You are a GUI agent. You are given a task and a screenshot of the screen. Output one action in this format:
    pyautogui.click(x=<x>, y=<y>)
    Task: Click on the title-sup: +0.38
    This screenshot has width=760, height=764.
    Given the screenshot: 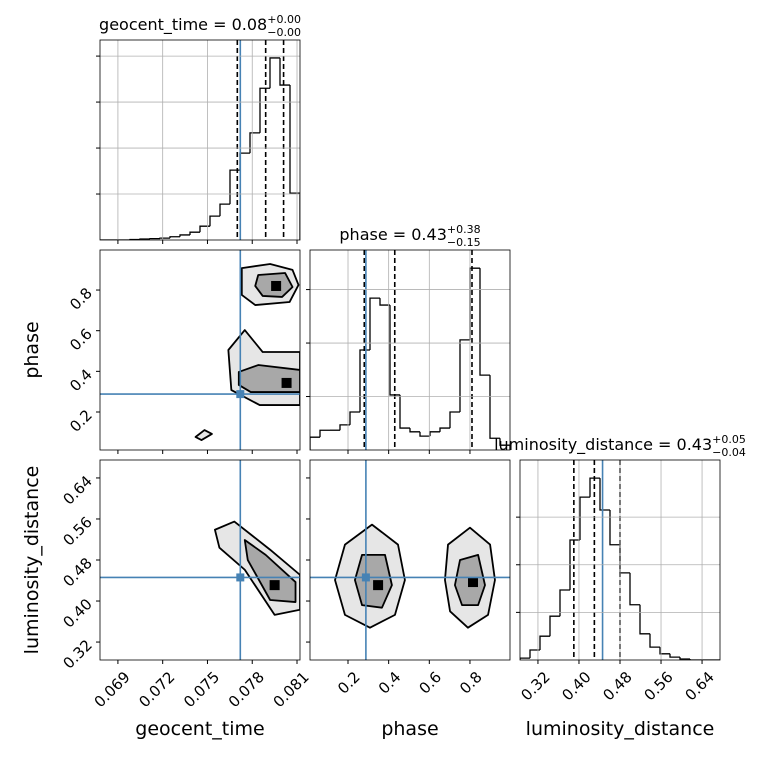 What is the action you would take?
    pyautogui.click(x=464, y=229)
    